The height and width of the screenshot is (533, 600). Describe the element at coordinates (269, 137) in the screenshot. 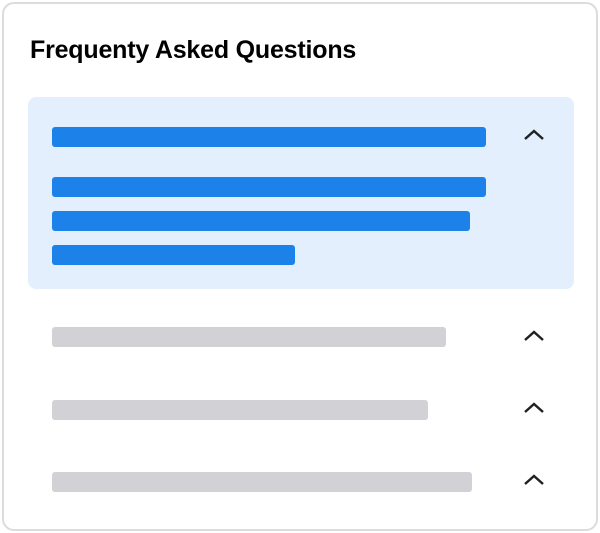

I see `question-placeholder` at that location.